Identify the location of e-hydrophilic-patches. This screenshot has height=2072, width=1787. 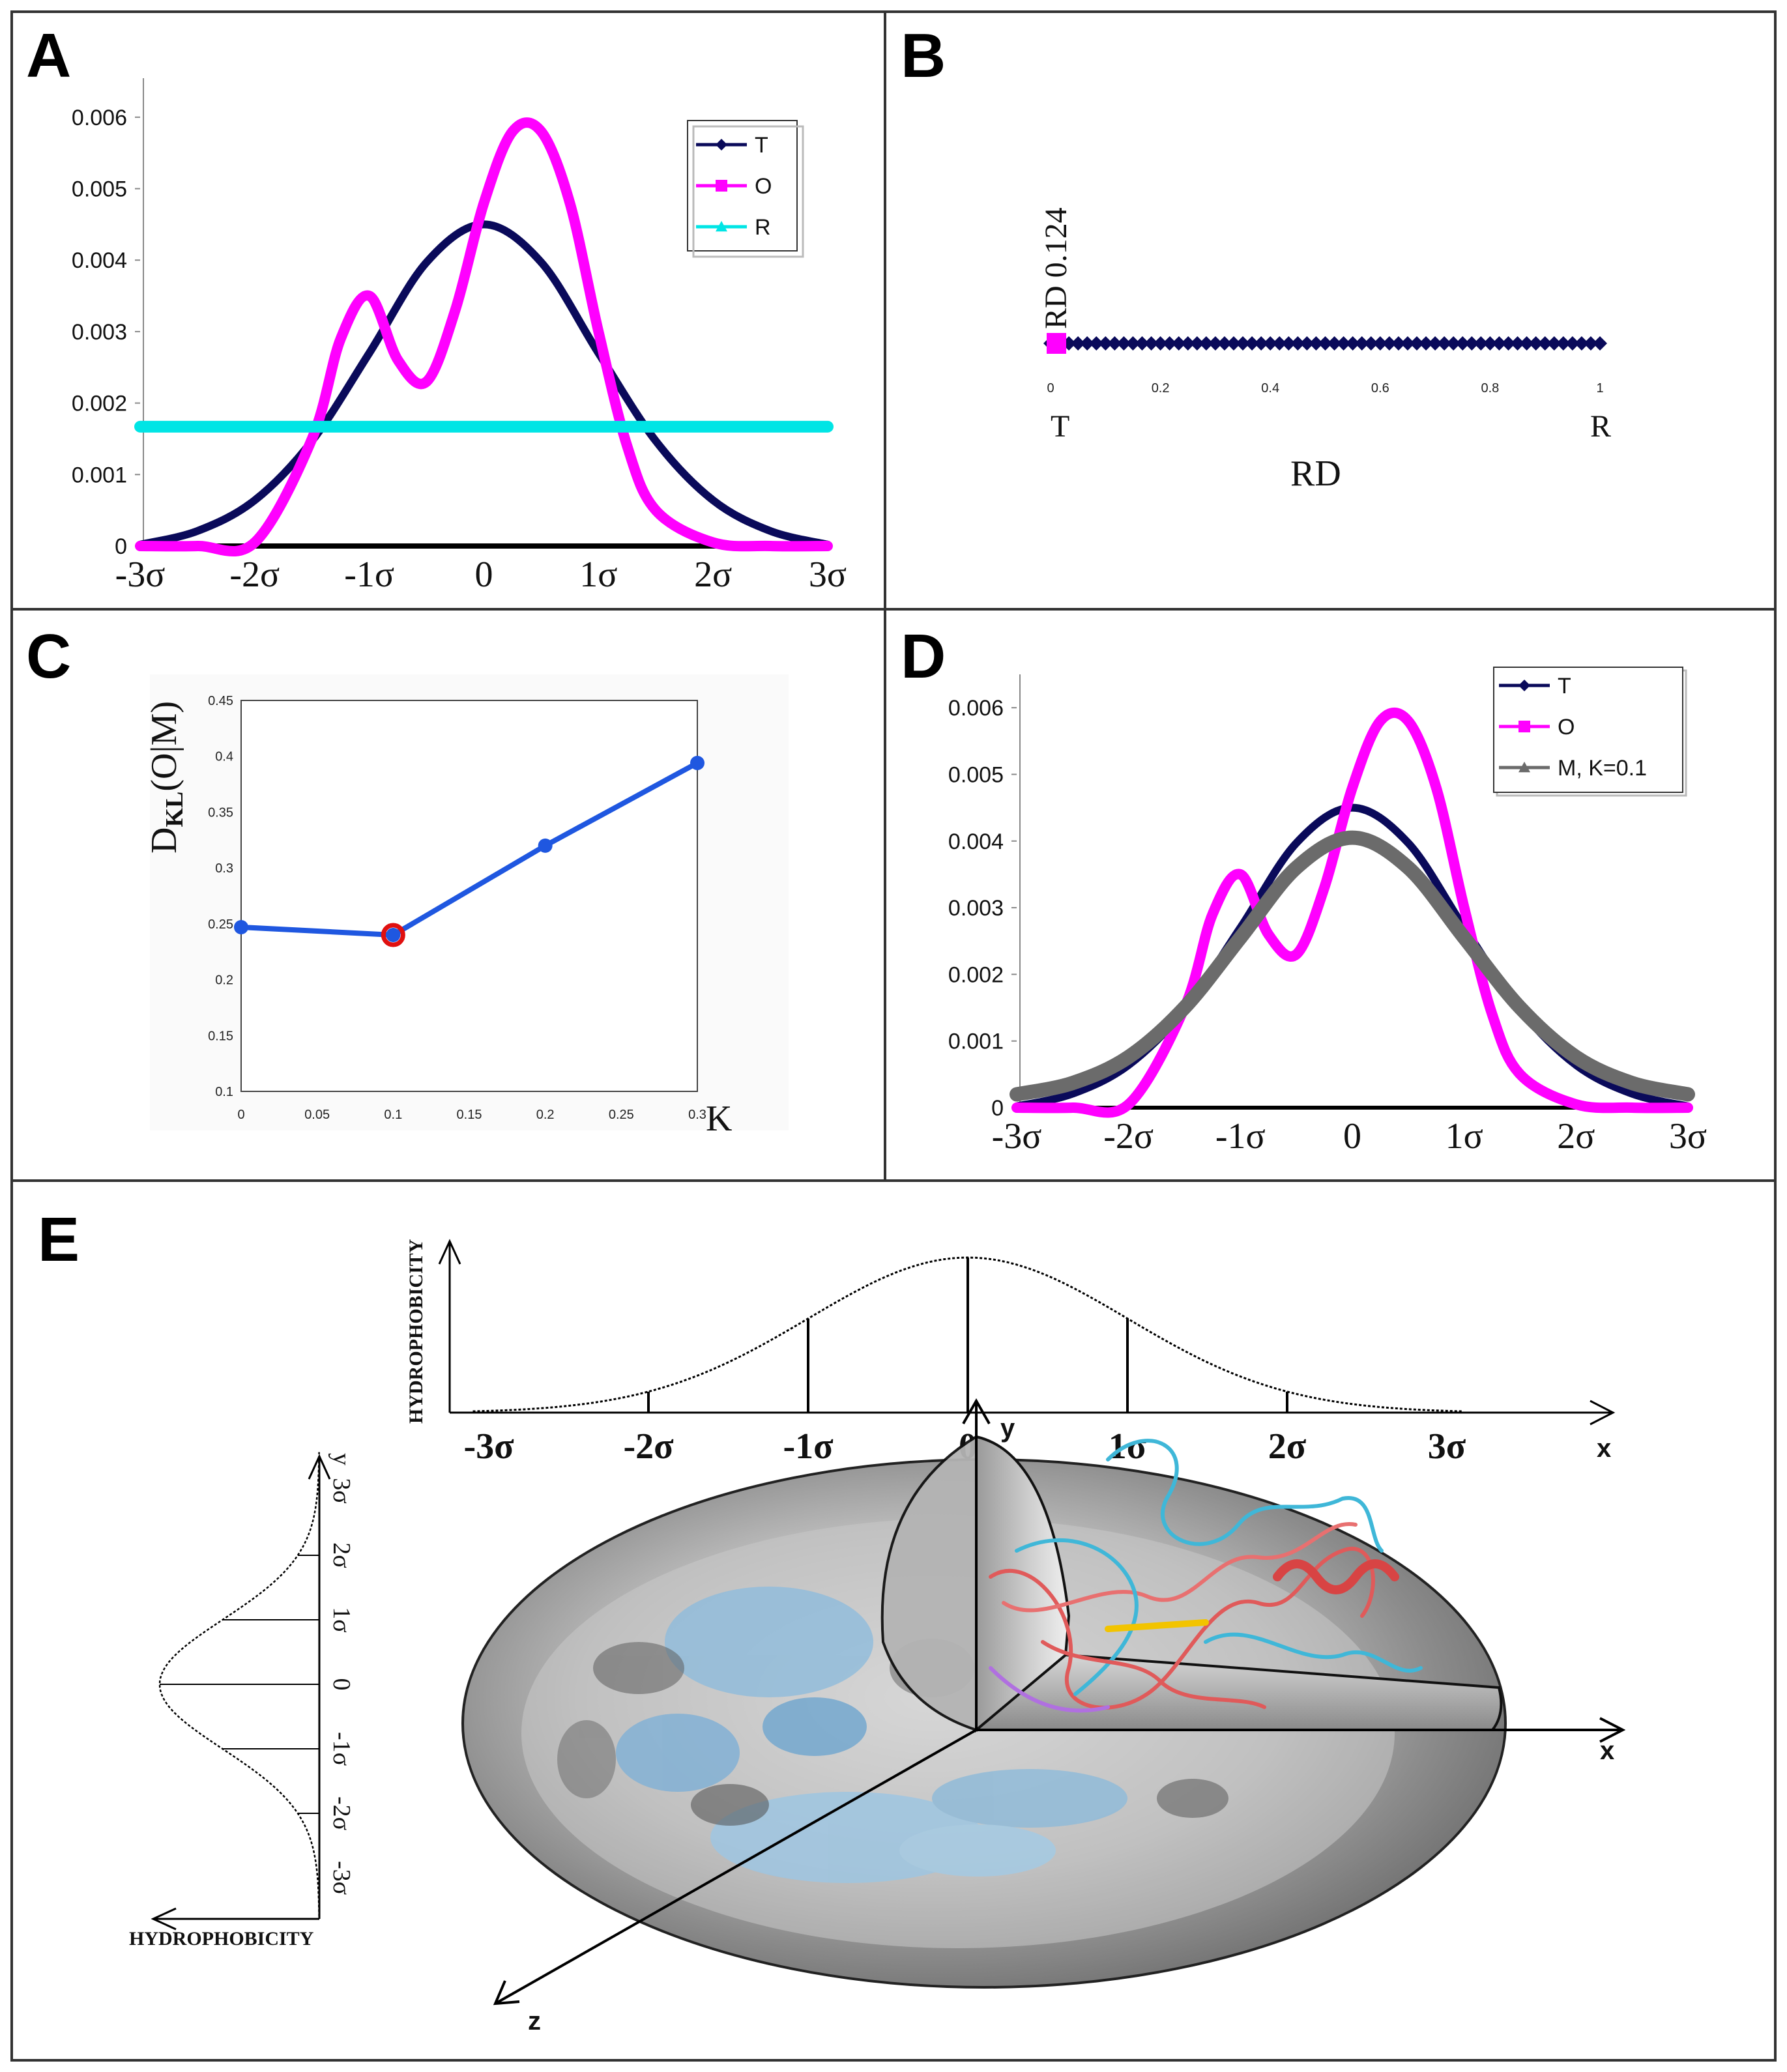
(871, 1735).